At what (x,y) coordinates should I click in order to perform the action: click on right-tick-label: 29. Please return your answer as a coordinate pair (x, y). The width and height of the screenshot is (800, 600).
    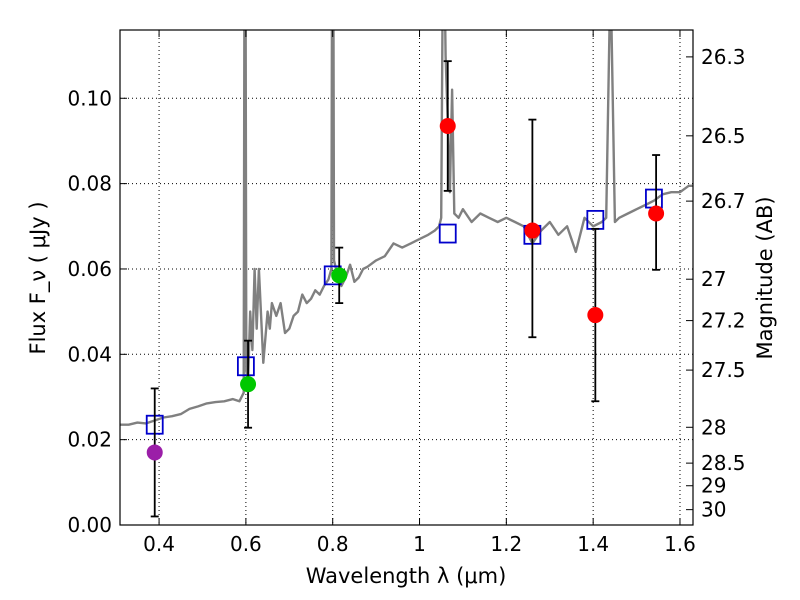
    Looking at the image, I should click on (713, 486).